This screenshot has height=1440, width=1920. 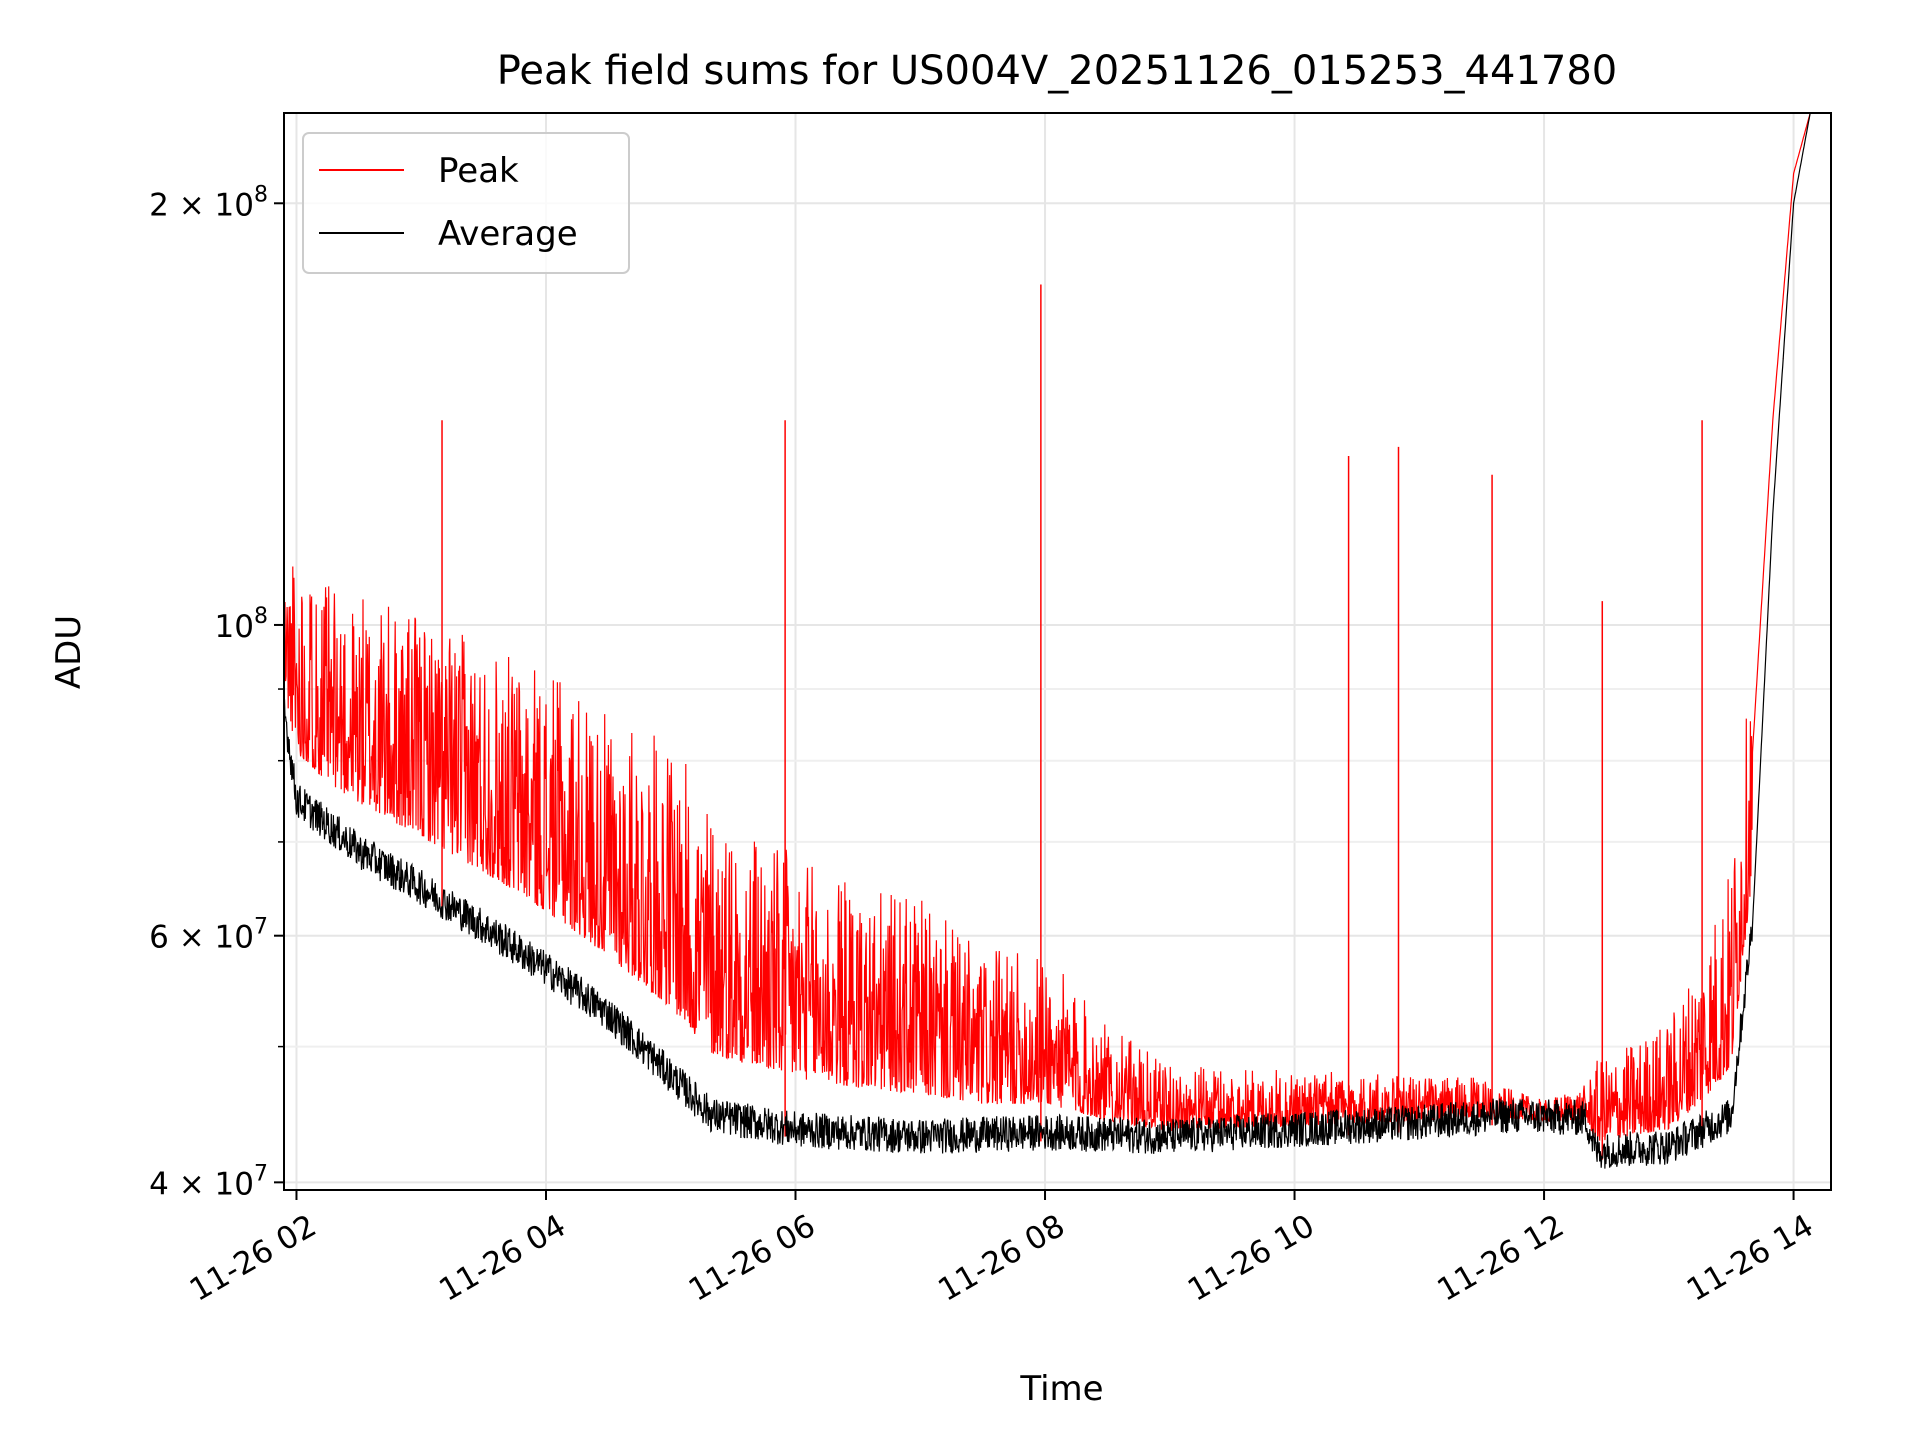 What do you see at coordinates (508, 234) in the screenshot?
I see `legend-label-average: Average` at bounding box center [508, 234].